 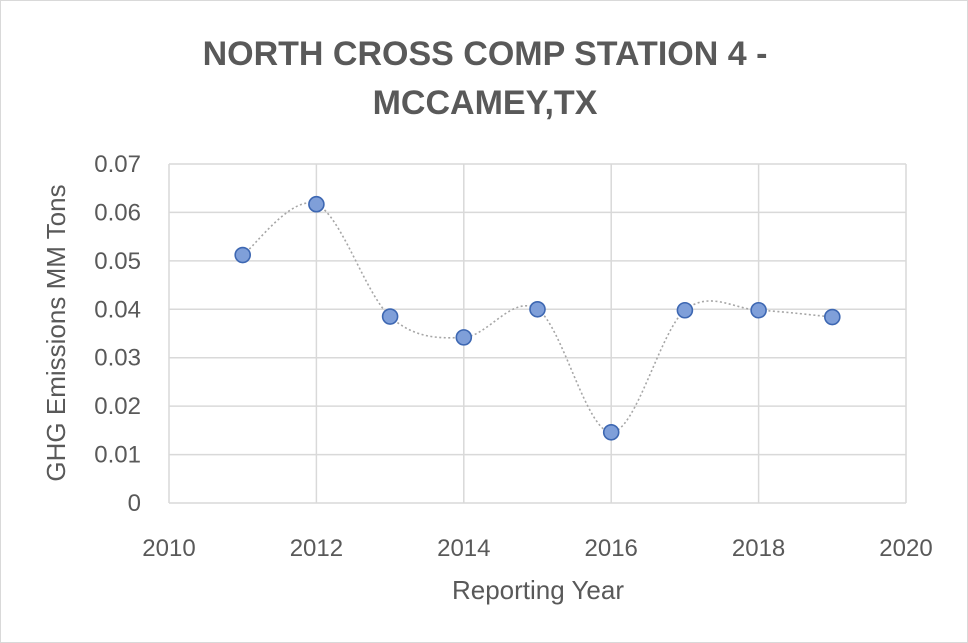 I want to click on x-tick-label: 2018, so click(x=758, y=548).